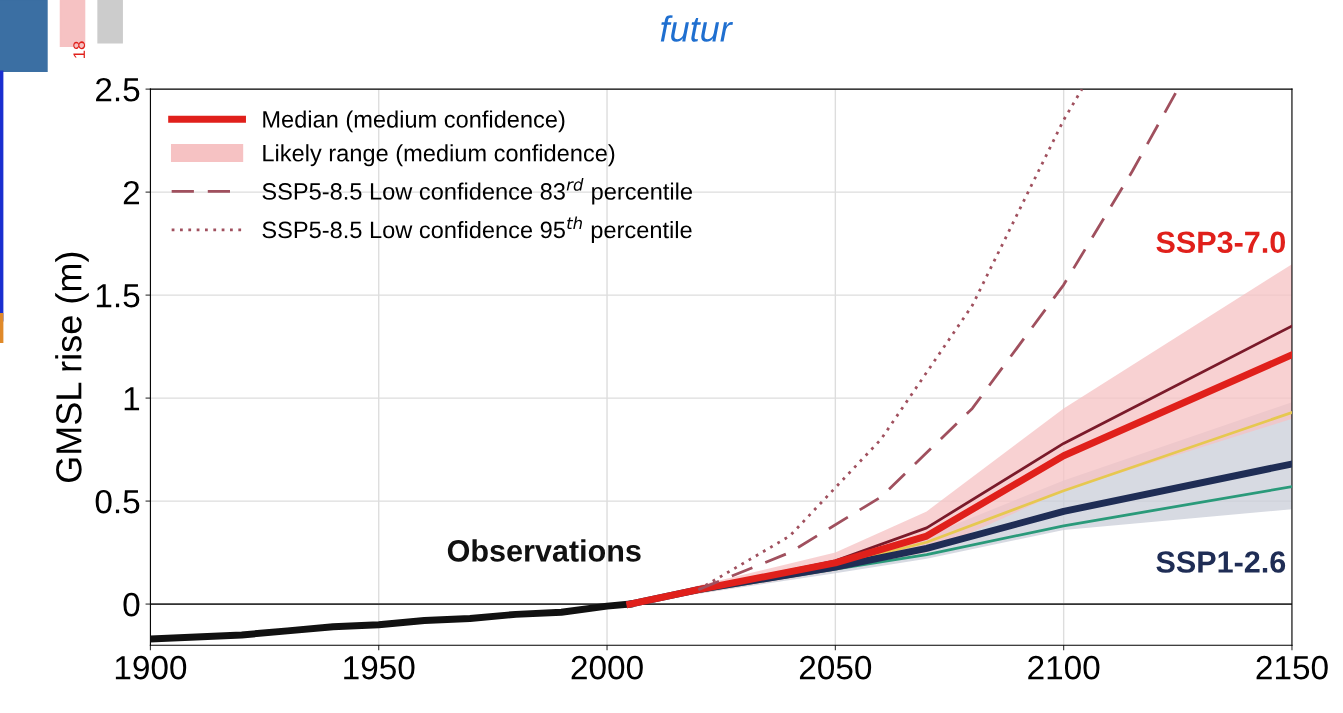  Describe the element at coordinates (1064, 667) in the screenshot. I see `x-tick-label: 2100` at that location.